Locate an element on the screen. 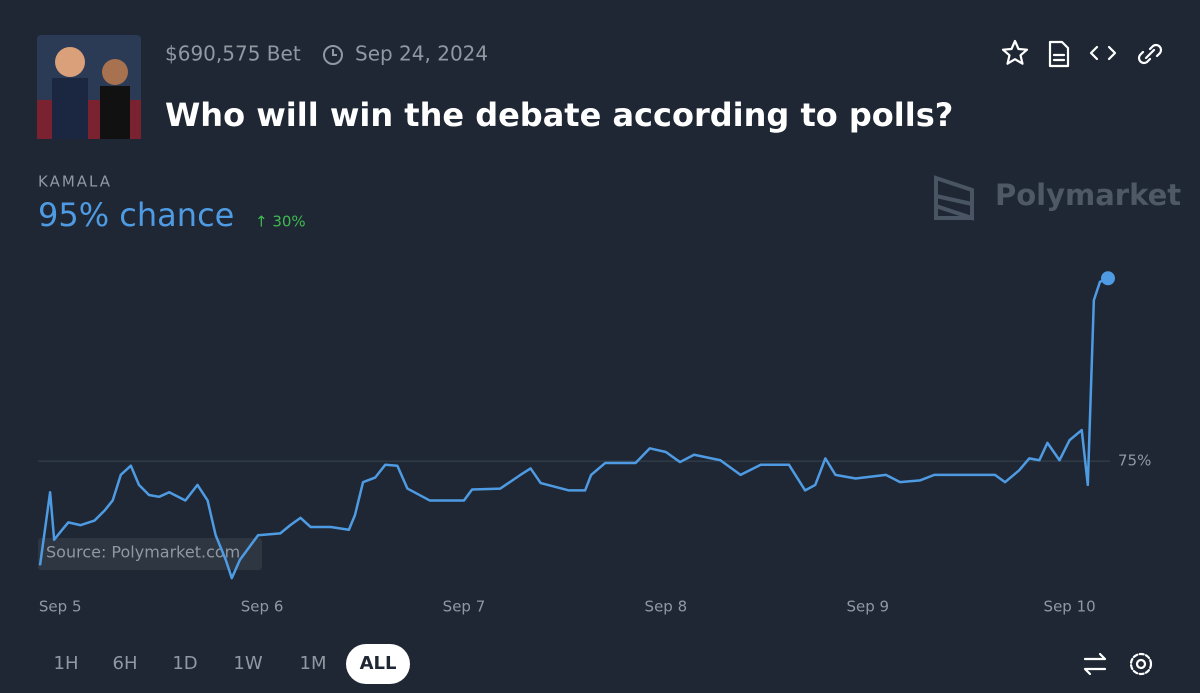 This screenshot has height=693, width=1200. star-button is located at coordinates (1015, 52).